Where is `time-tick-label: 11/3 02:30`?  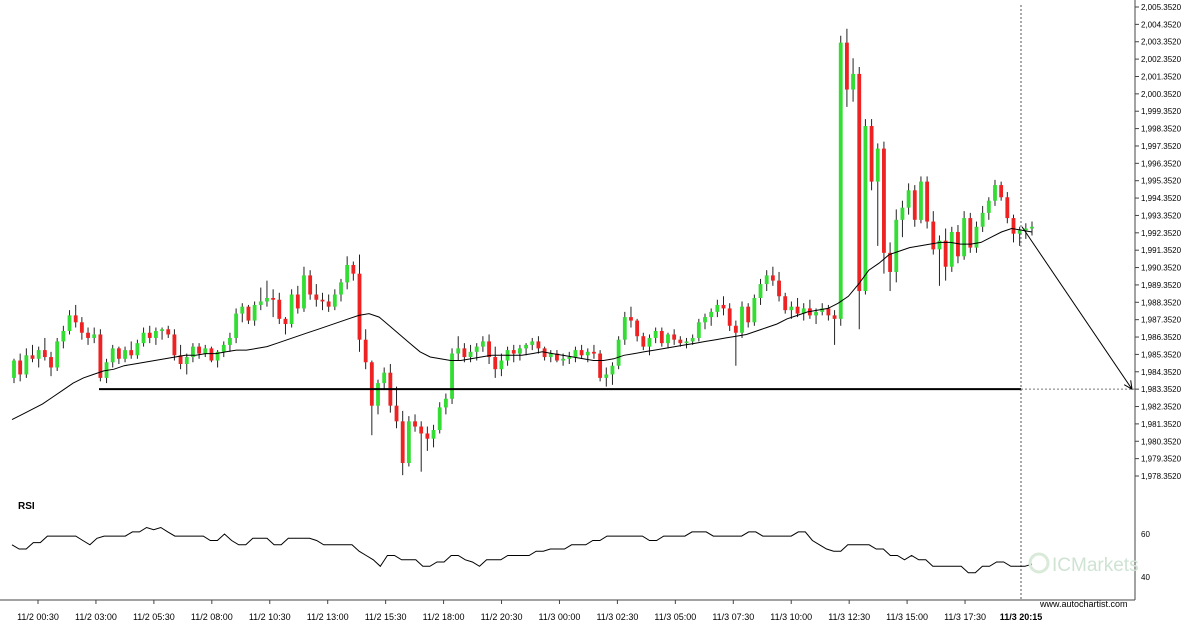 time-tick-label: 11/3 02:30 is located at coordinates (617, 617).